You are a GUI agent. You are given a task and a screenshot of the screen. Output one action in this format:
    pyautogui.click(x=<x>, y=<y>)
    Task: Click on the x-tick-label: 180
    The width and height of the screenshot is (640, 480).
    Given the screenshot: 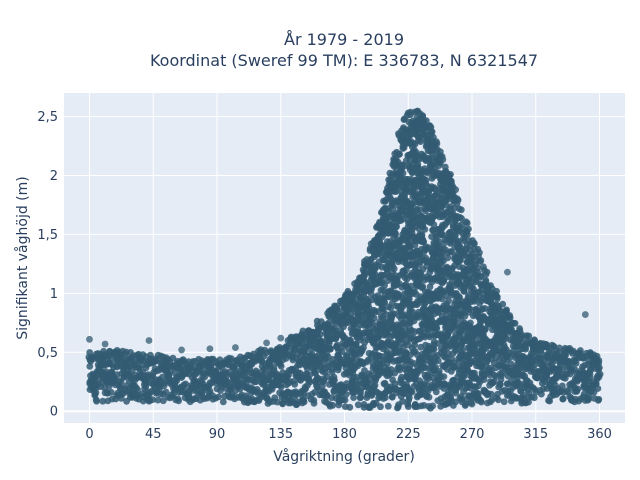 What is the action you would take?
    pyautogui.click(x=344, y=434)
    